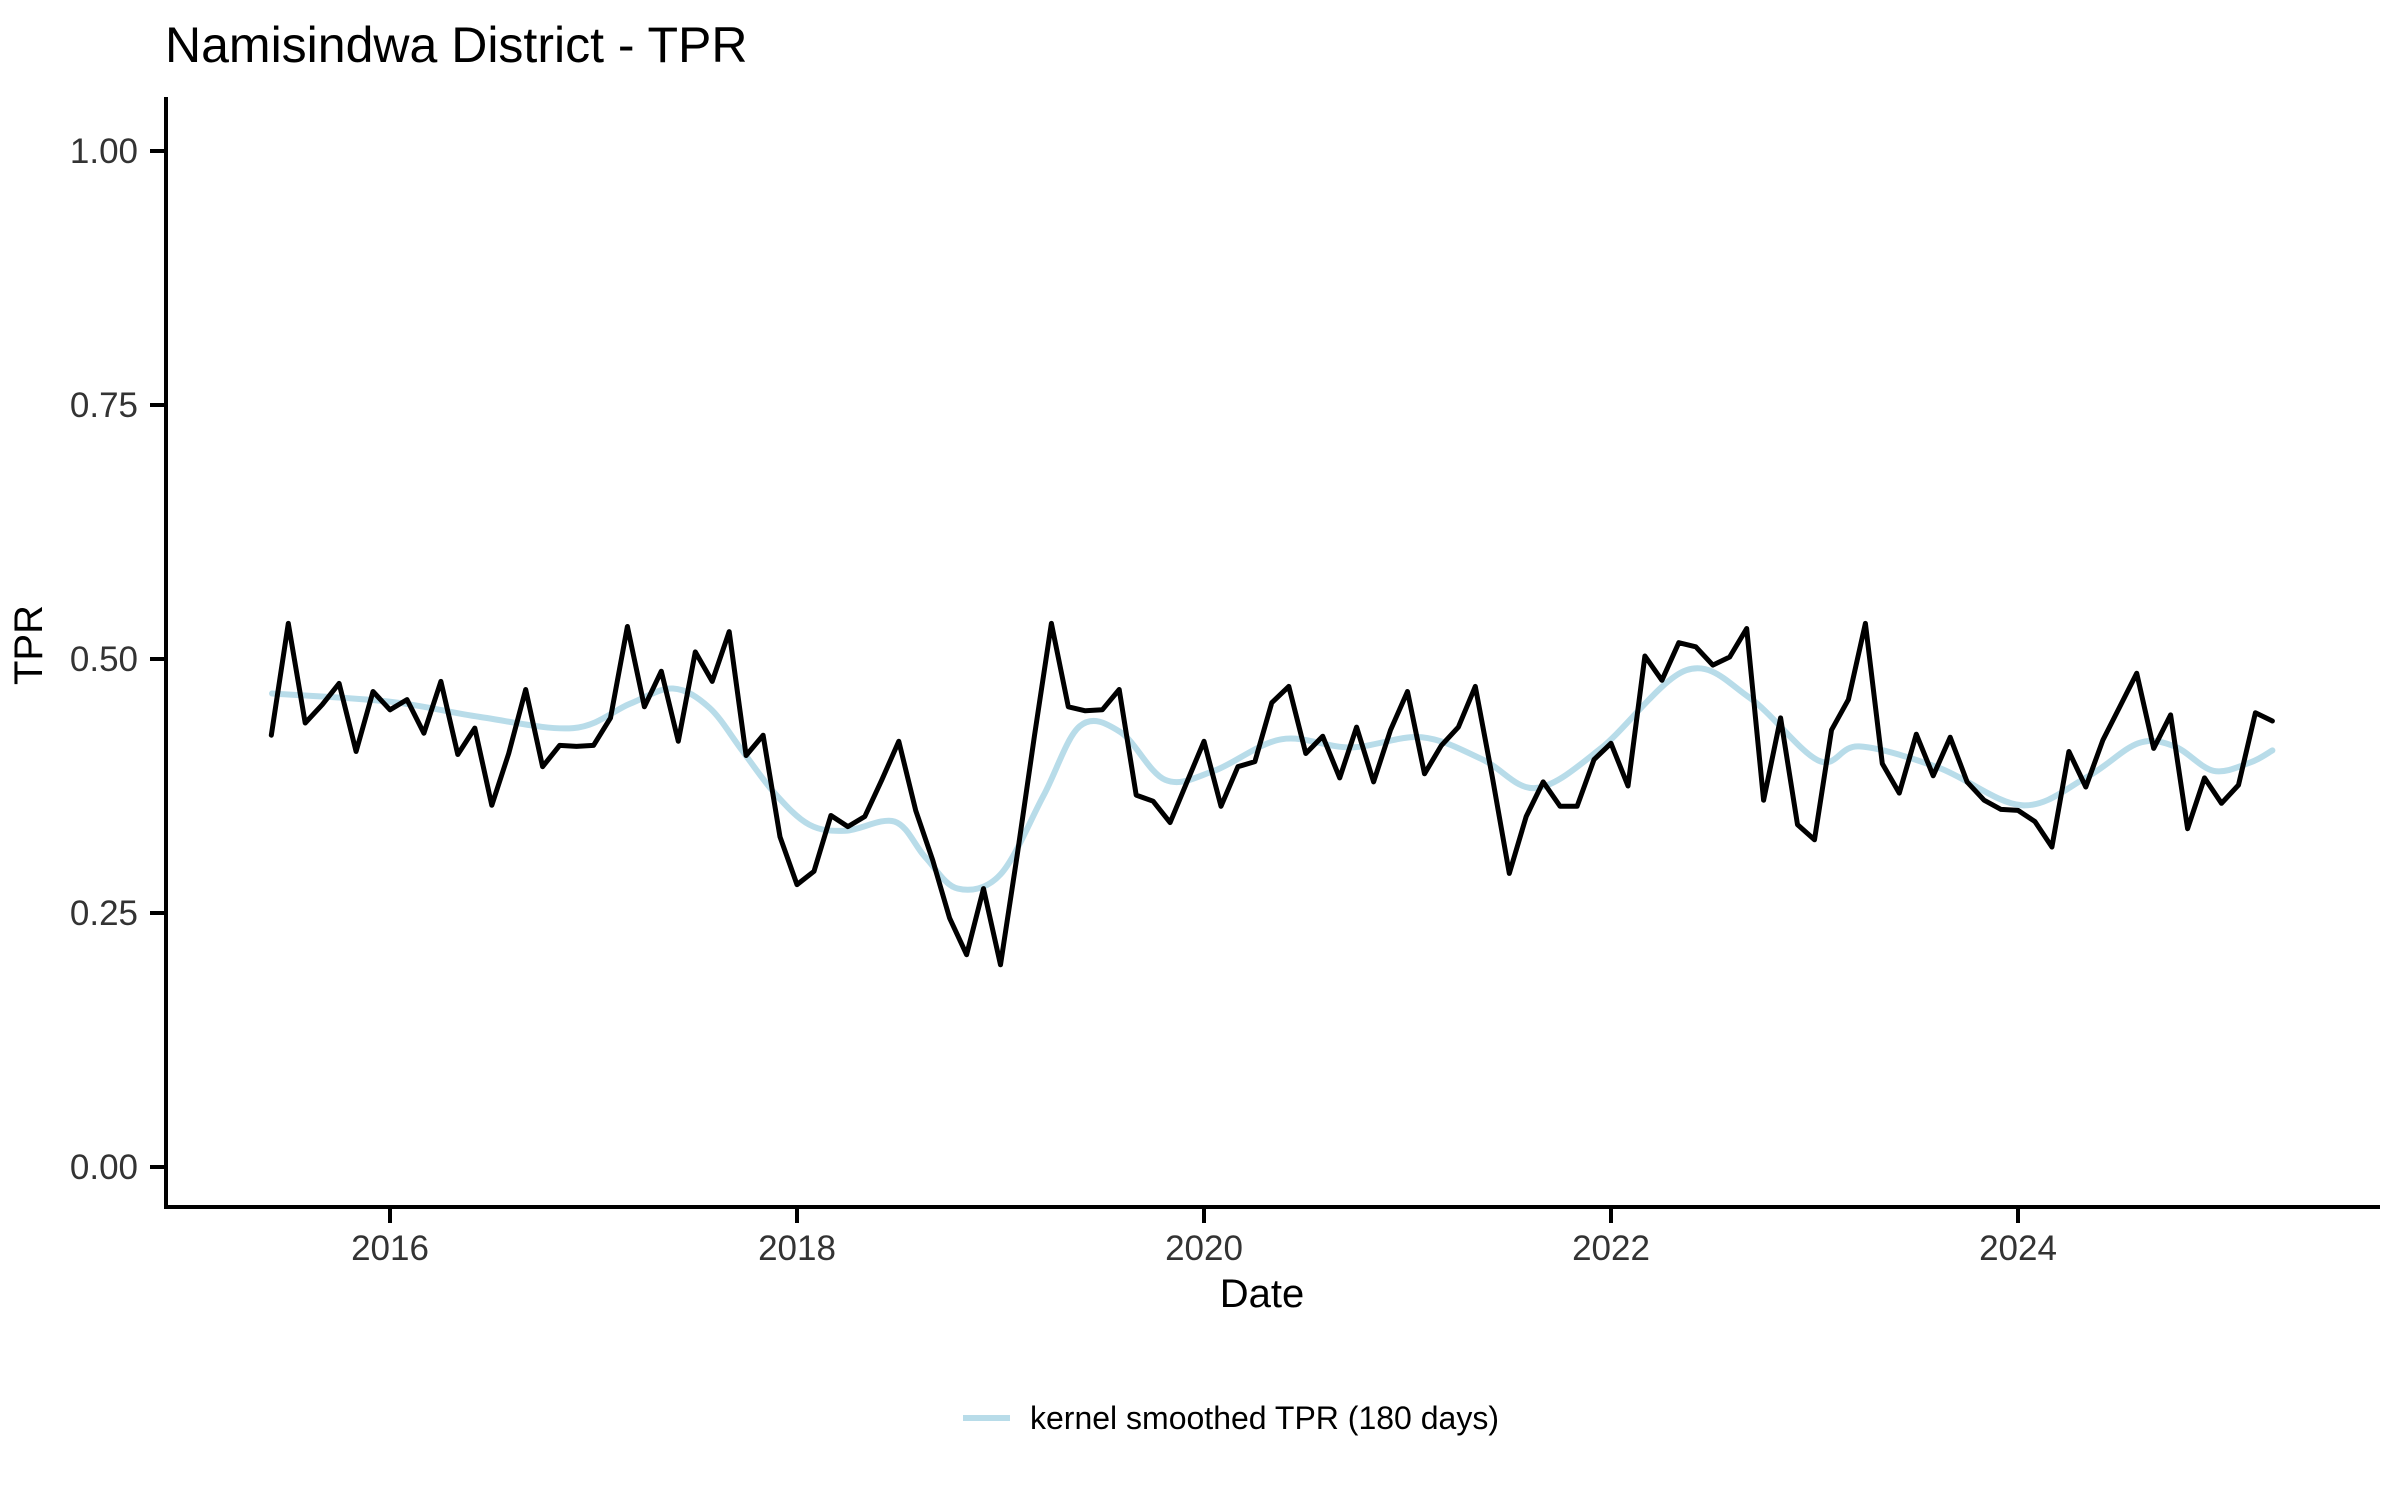 This screenshot has height=1500, width=2400. I want to click on y-axis: 0.00 0.25 0.50 0.75 1.00, so click(118, 659).